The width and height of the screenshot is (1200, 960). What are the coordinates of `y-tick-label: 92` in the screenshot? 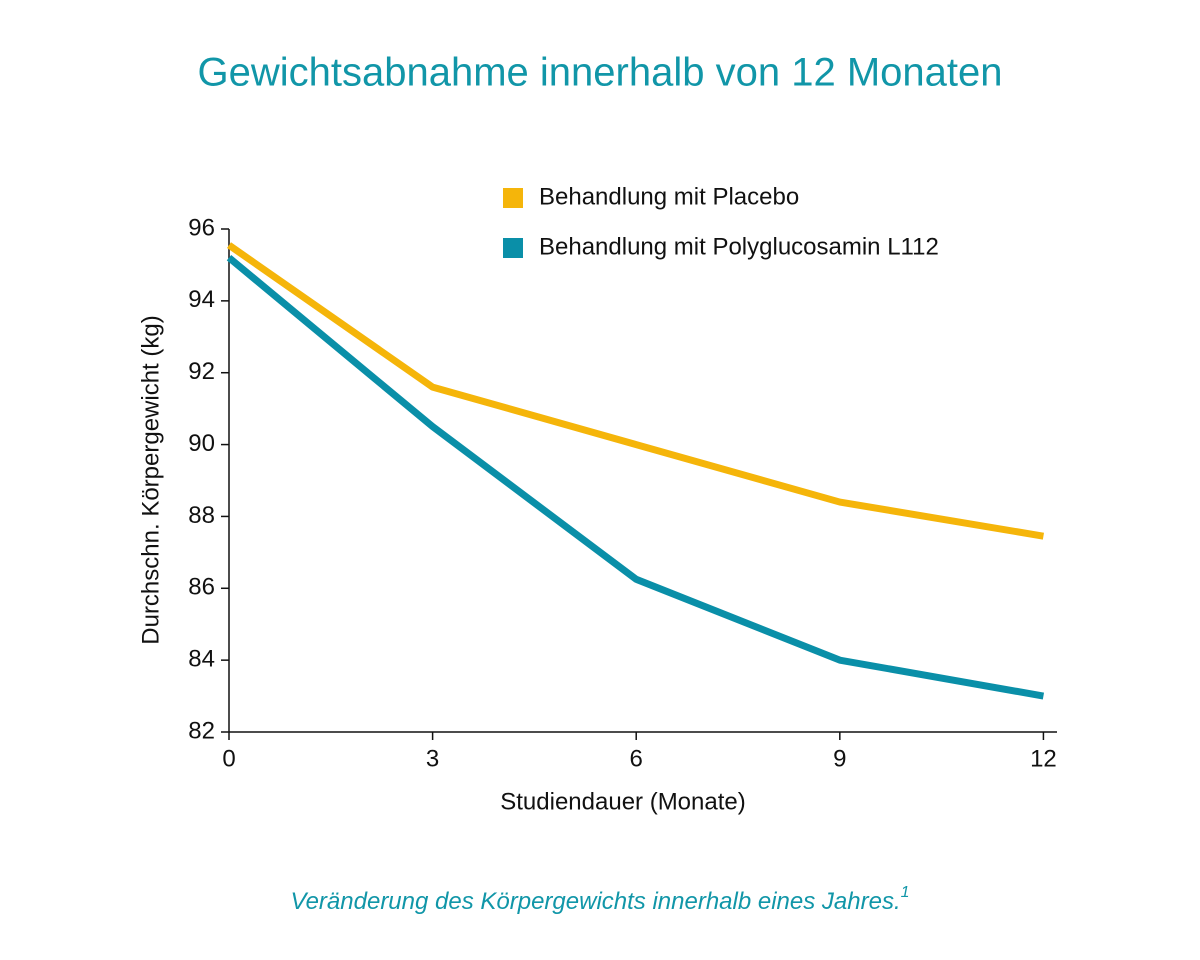 It's located at (201, 371).